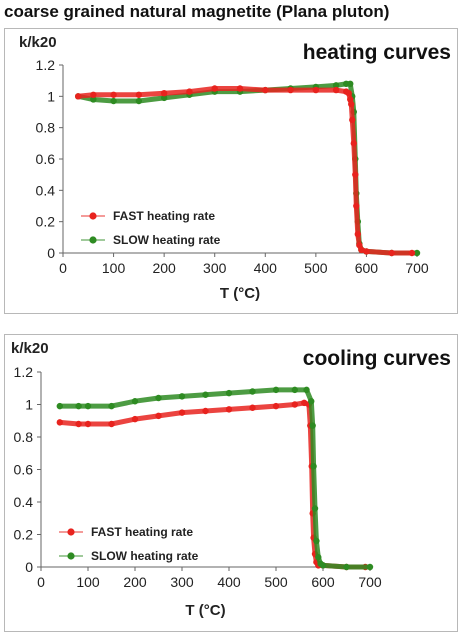 The height and width of the screenshot is (636, 462). Describe the element at coordinates (29, 567) in the screenshot. I see `cooling-y-tick-label: 0` at that location.